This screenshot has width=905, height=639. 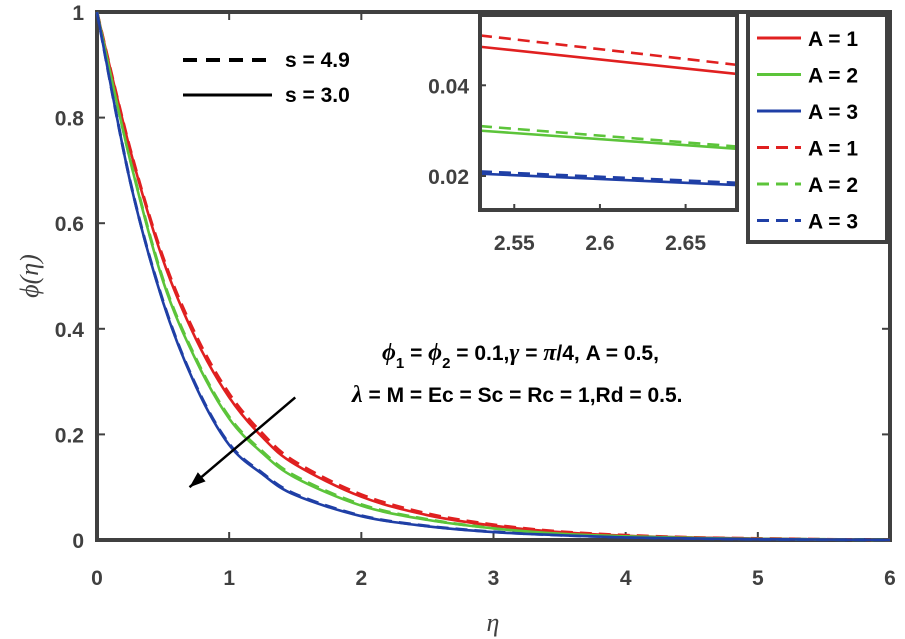 I want to click on arrow-shaft, so click(x=242, y=442).